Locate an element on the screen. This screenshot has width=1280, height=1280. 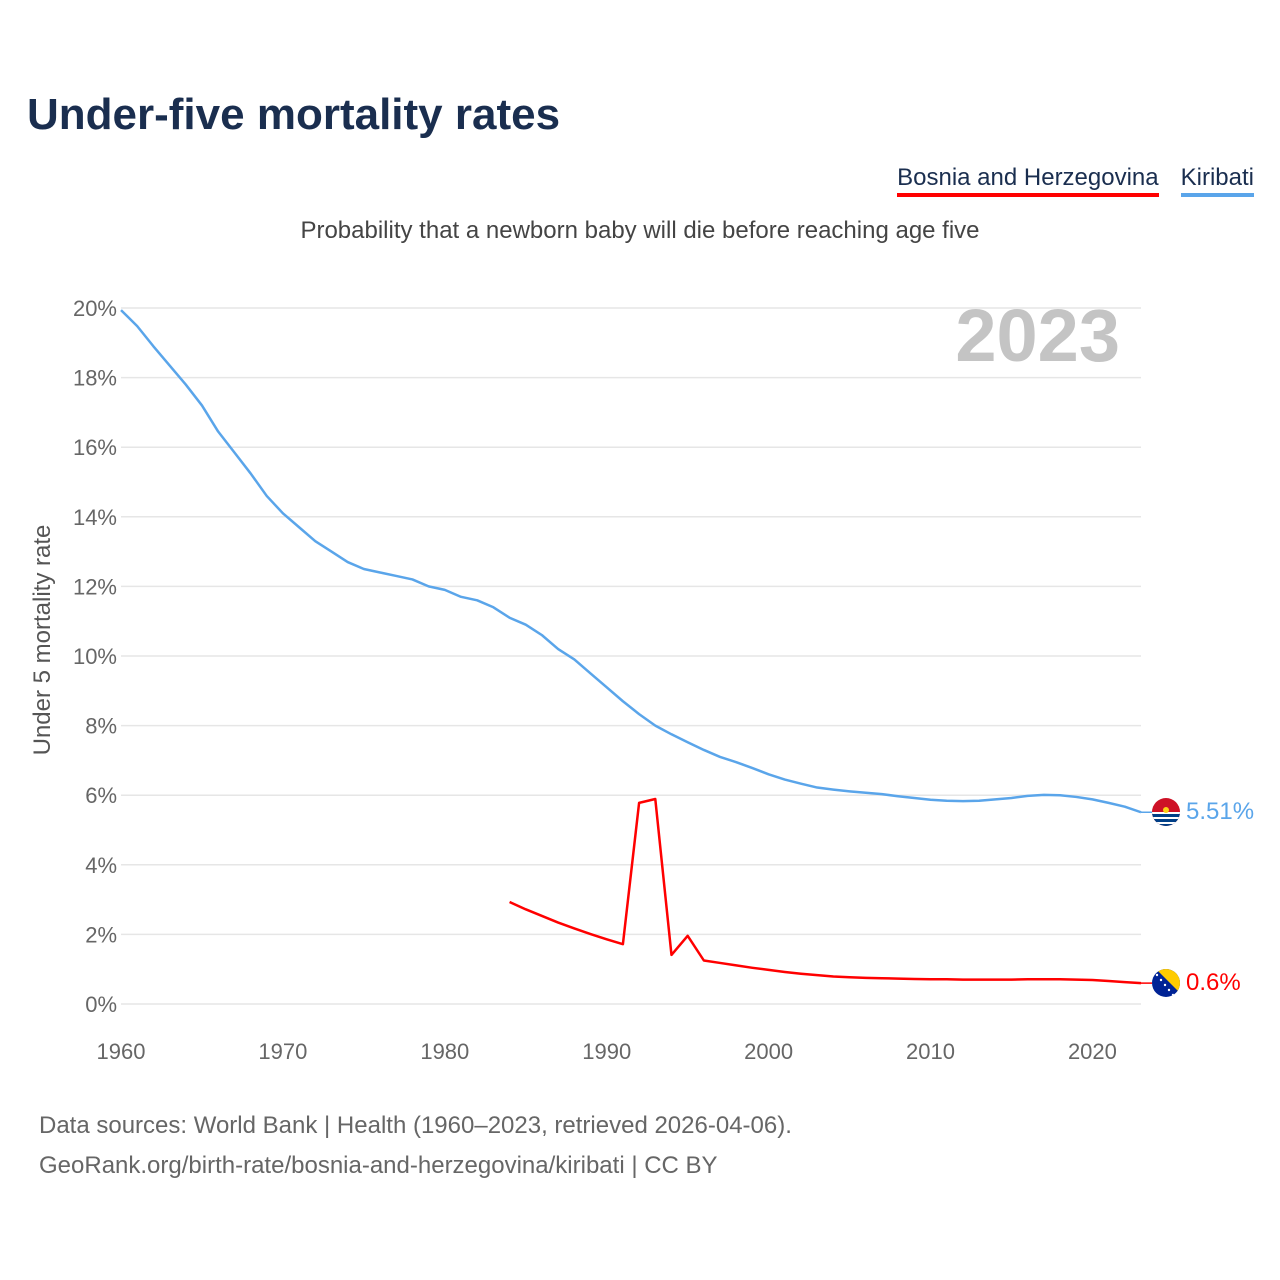
x-tick-label: 1960 is located at coordinates (121, 1051).